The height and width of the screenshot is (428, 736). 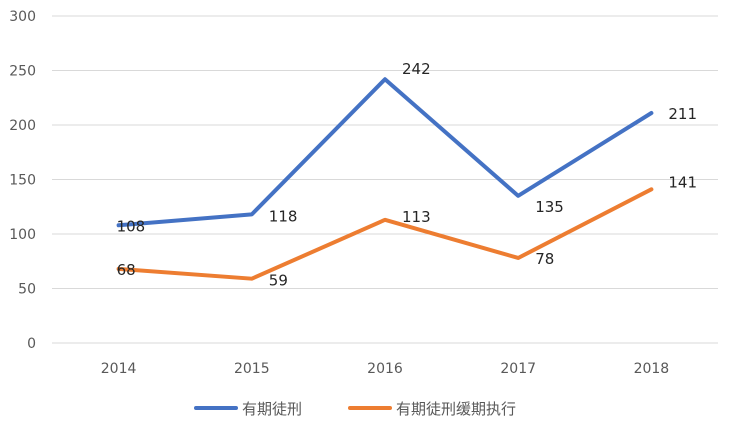 What do you see at coordinates (119, 369) in the screenshot?
I see `x-tick-label: 2014` at bounding box center [119, 369].